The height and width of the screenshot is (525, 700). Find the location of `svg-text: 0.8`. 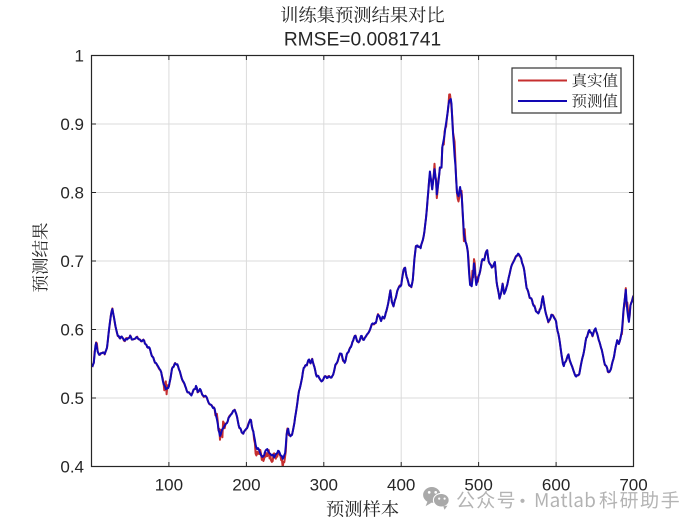

svg-text: 0.8 is located at coordinates (72, 193).